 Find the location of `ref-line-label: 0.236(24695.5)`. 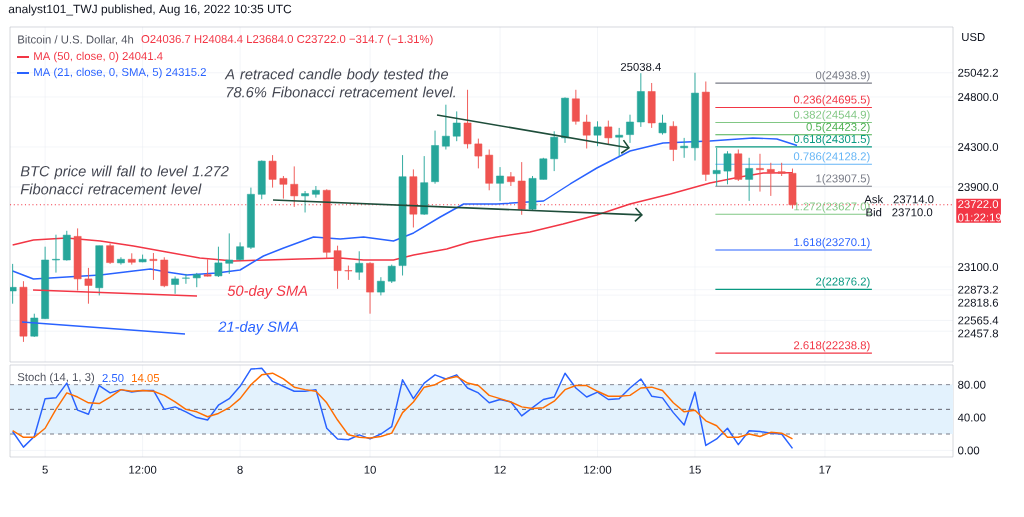

ref-line-label: 0.236(24695.5) is located at coordinates (831, 100).